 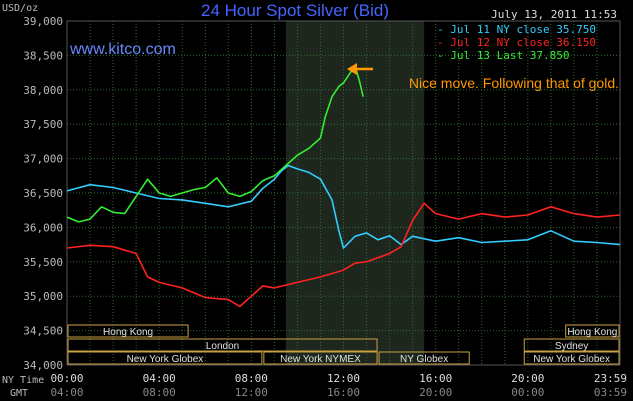 What do you see at coordinates (43, 331) in the screenshot?
I see `y-tick-label: 34,500` at bounding box center [43, 331].